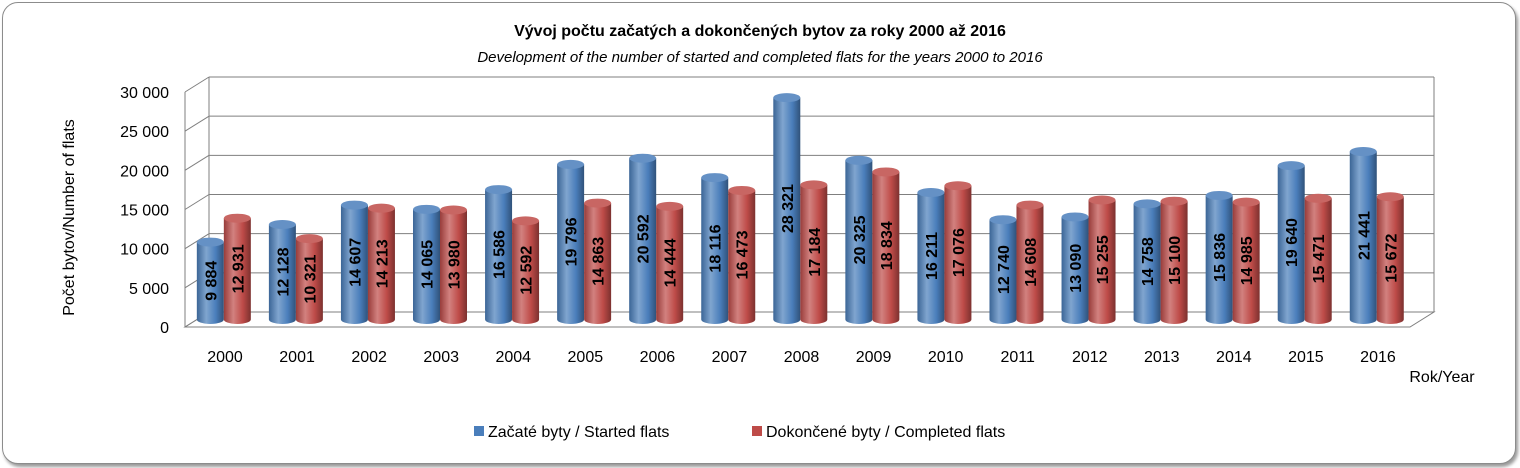 This screenshot has width=1520, height=468. I want to click on data-label: 15 836, so click(1220, 257).